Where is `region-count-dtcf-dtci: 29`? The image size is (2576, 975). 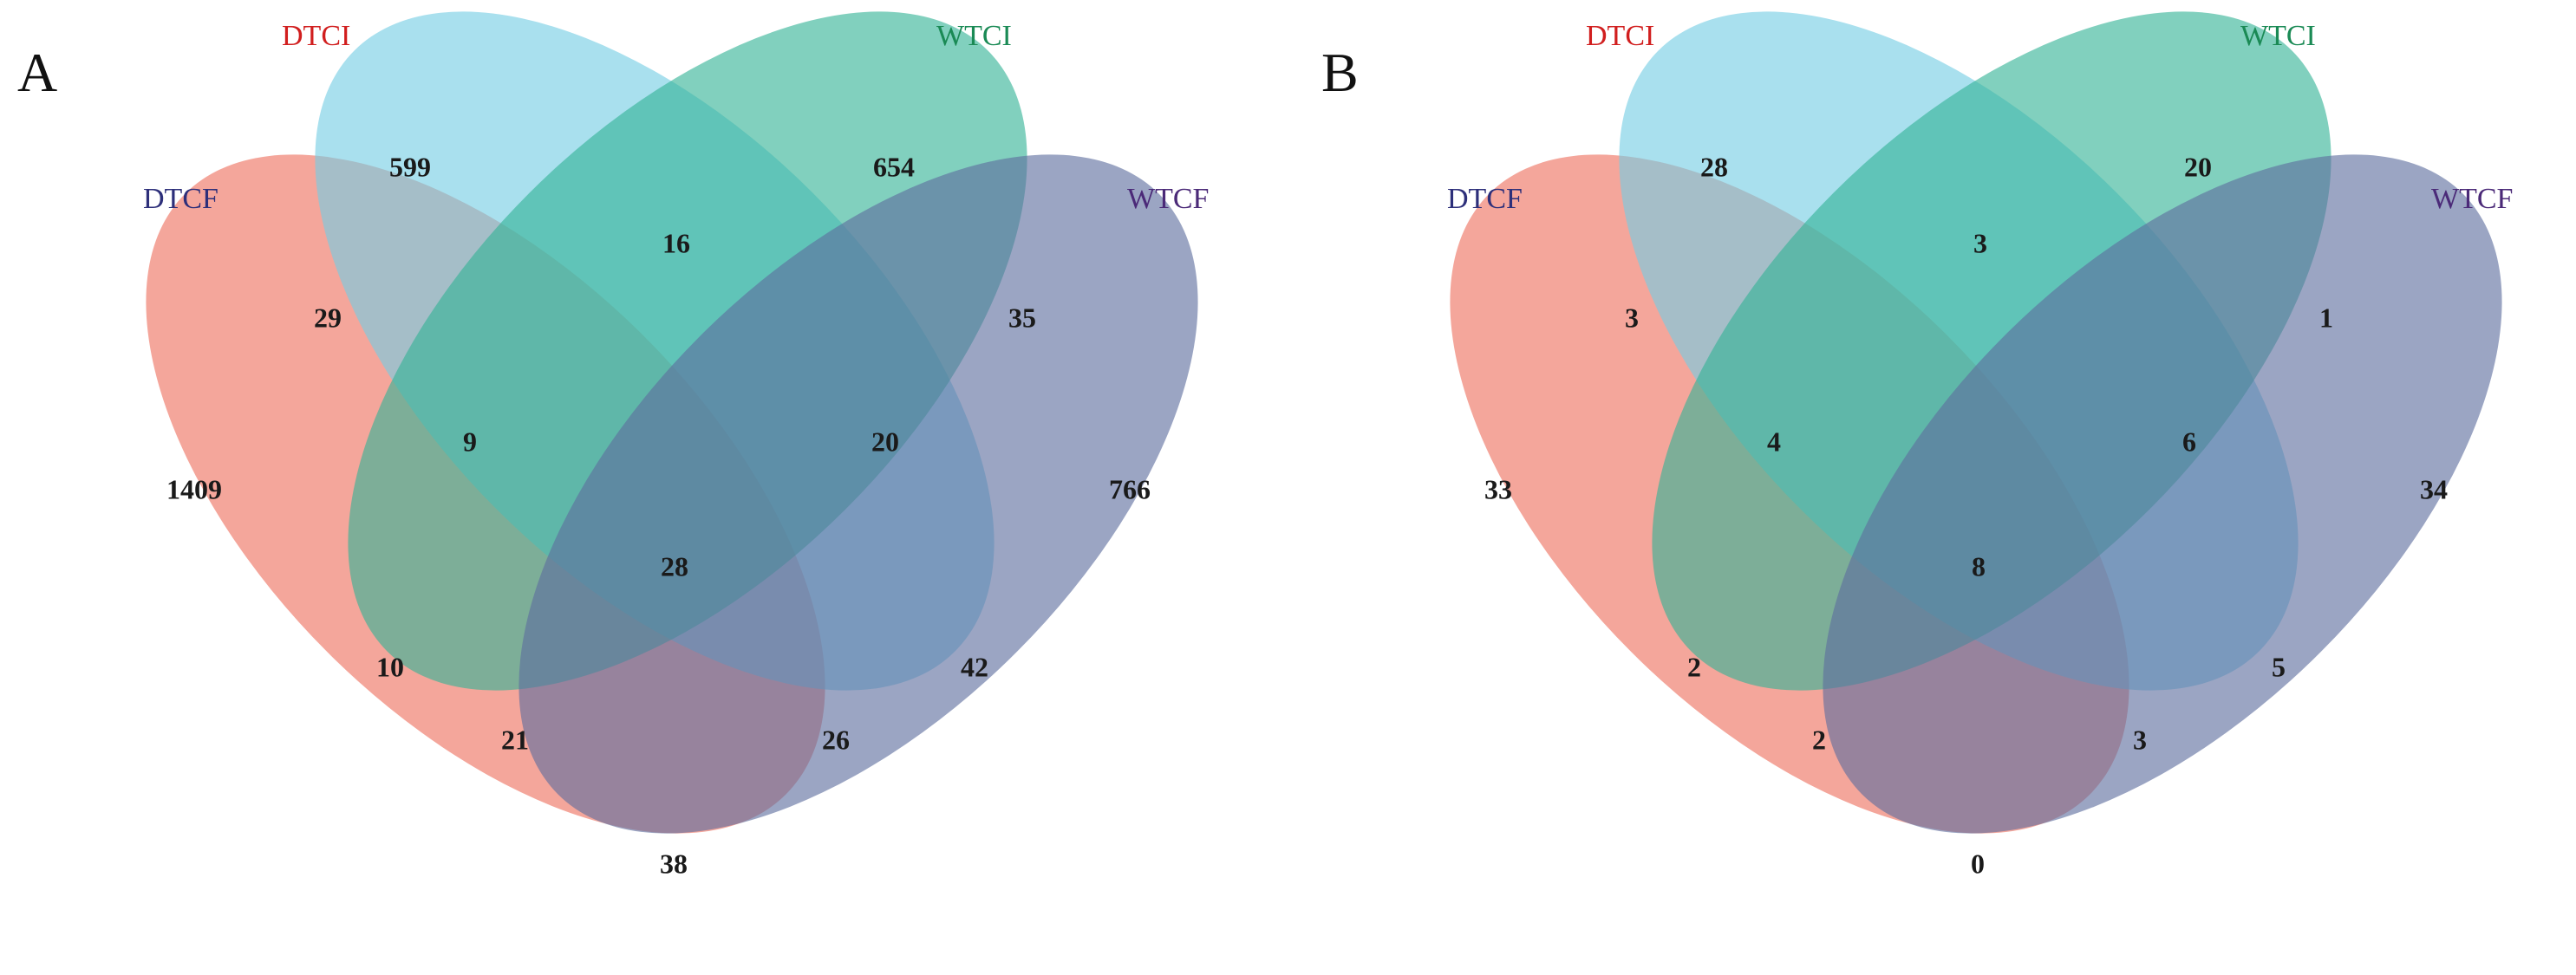
region-count-dtcf-dtci: 29 is located at coordinates (328, 317).